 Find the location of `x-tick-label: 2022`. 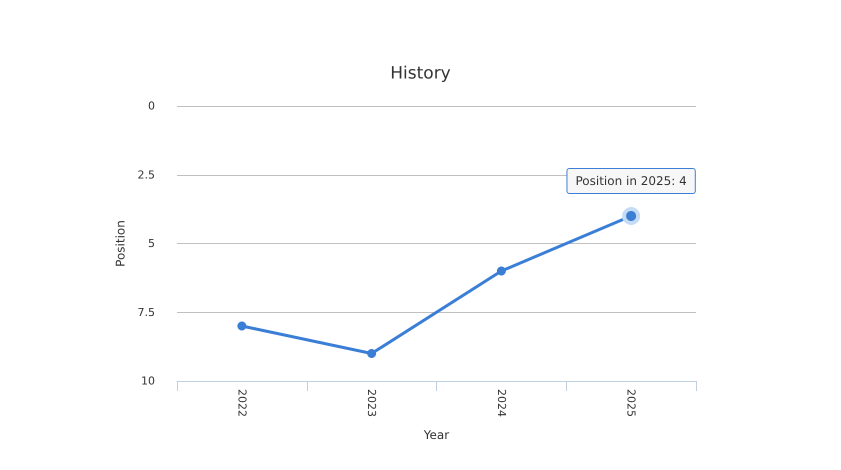

x-tick-label: 2022 is located at coordinates (241, 403).